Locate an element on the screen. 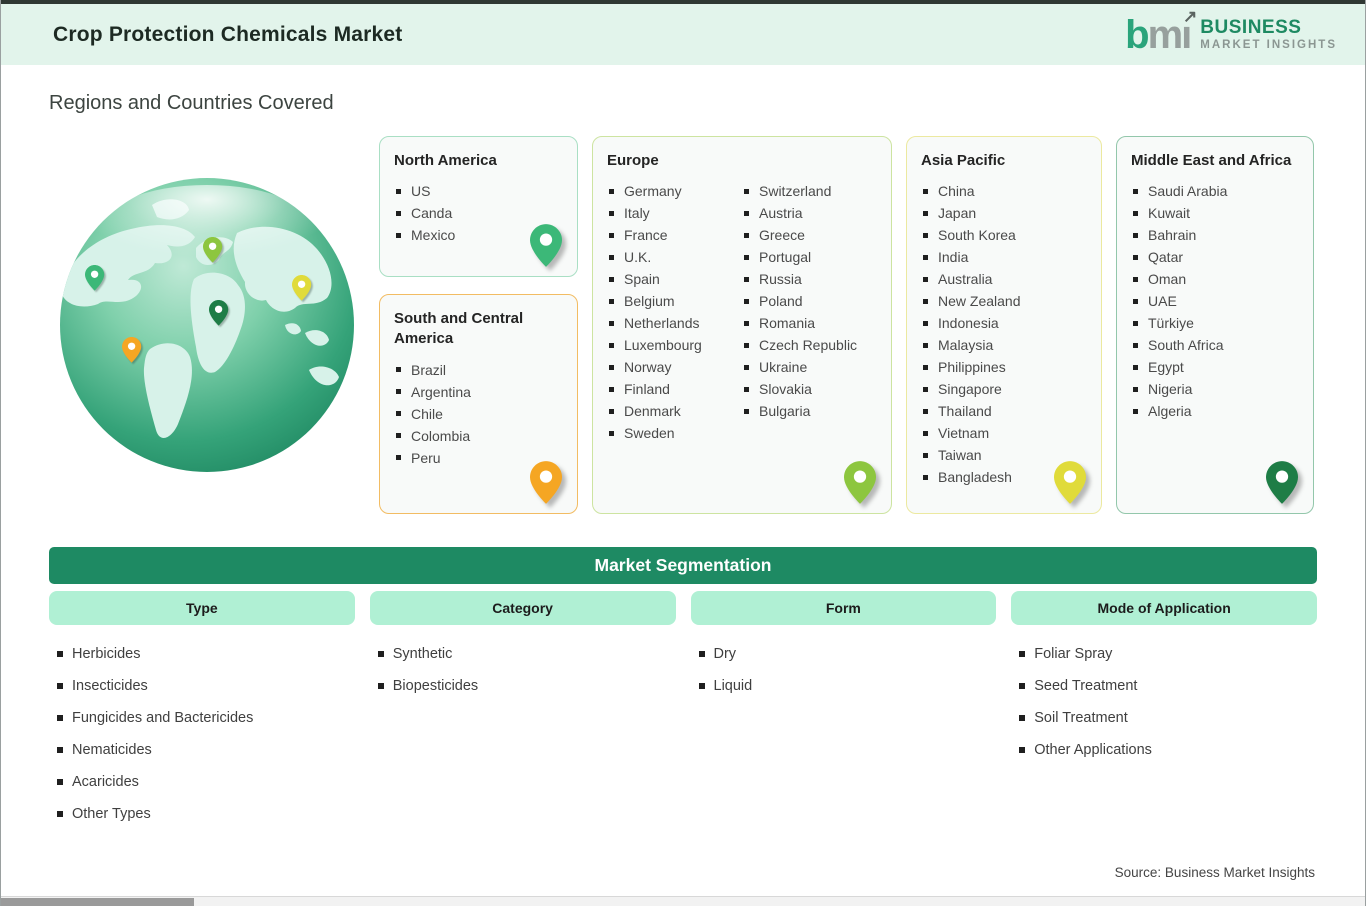 This screenshot has height=906, width=1366. country-item: Spain is located at coordinates (674, 279).